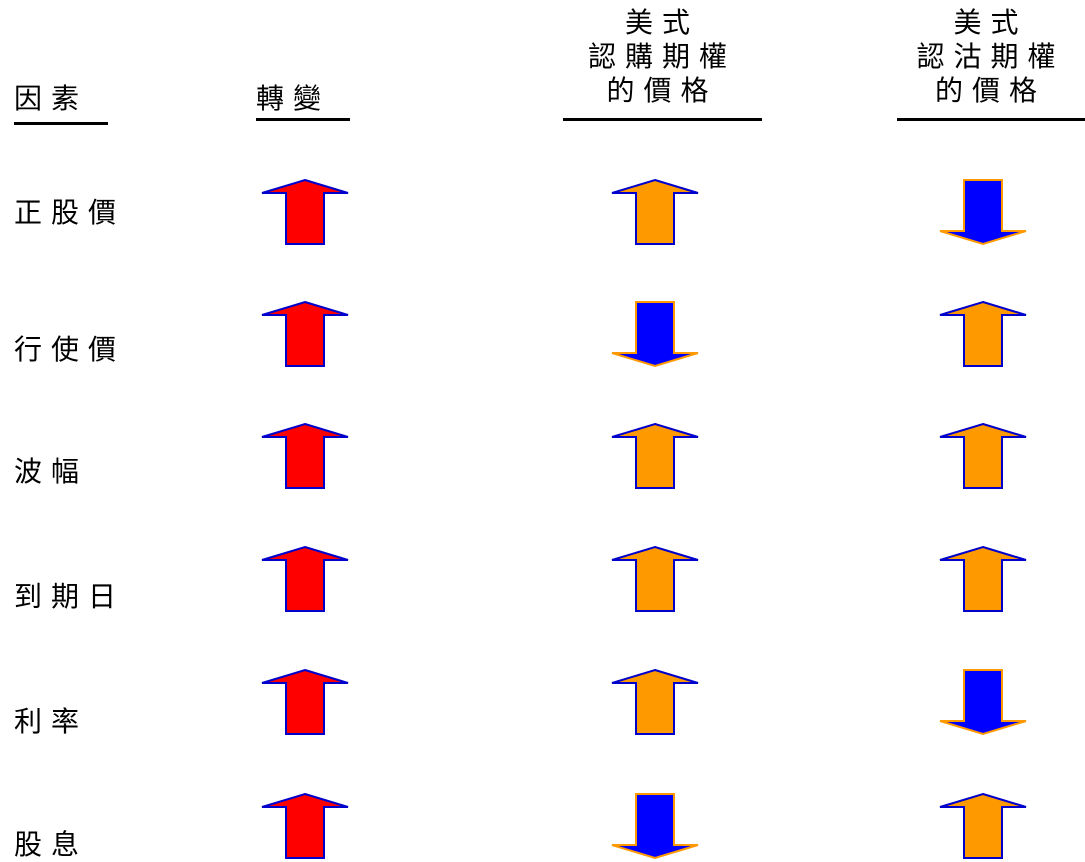 The height and width of the screenshot is (862, 1085). I want to click on factor-label: 股息, so click(51, 844).